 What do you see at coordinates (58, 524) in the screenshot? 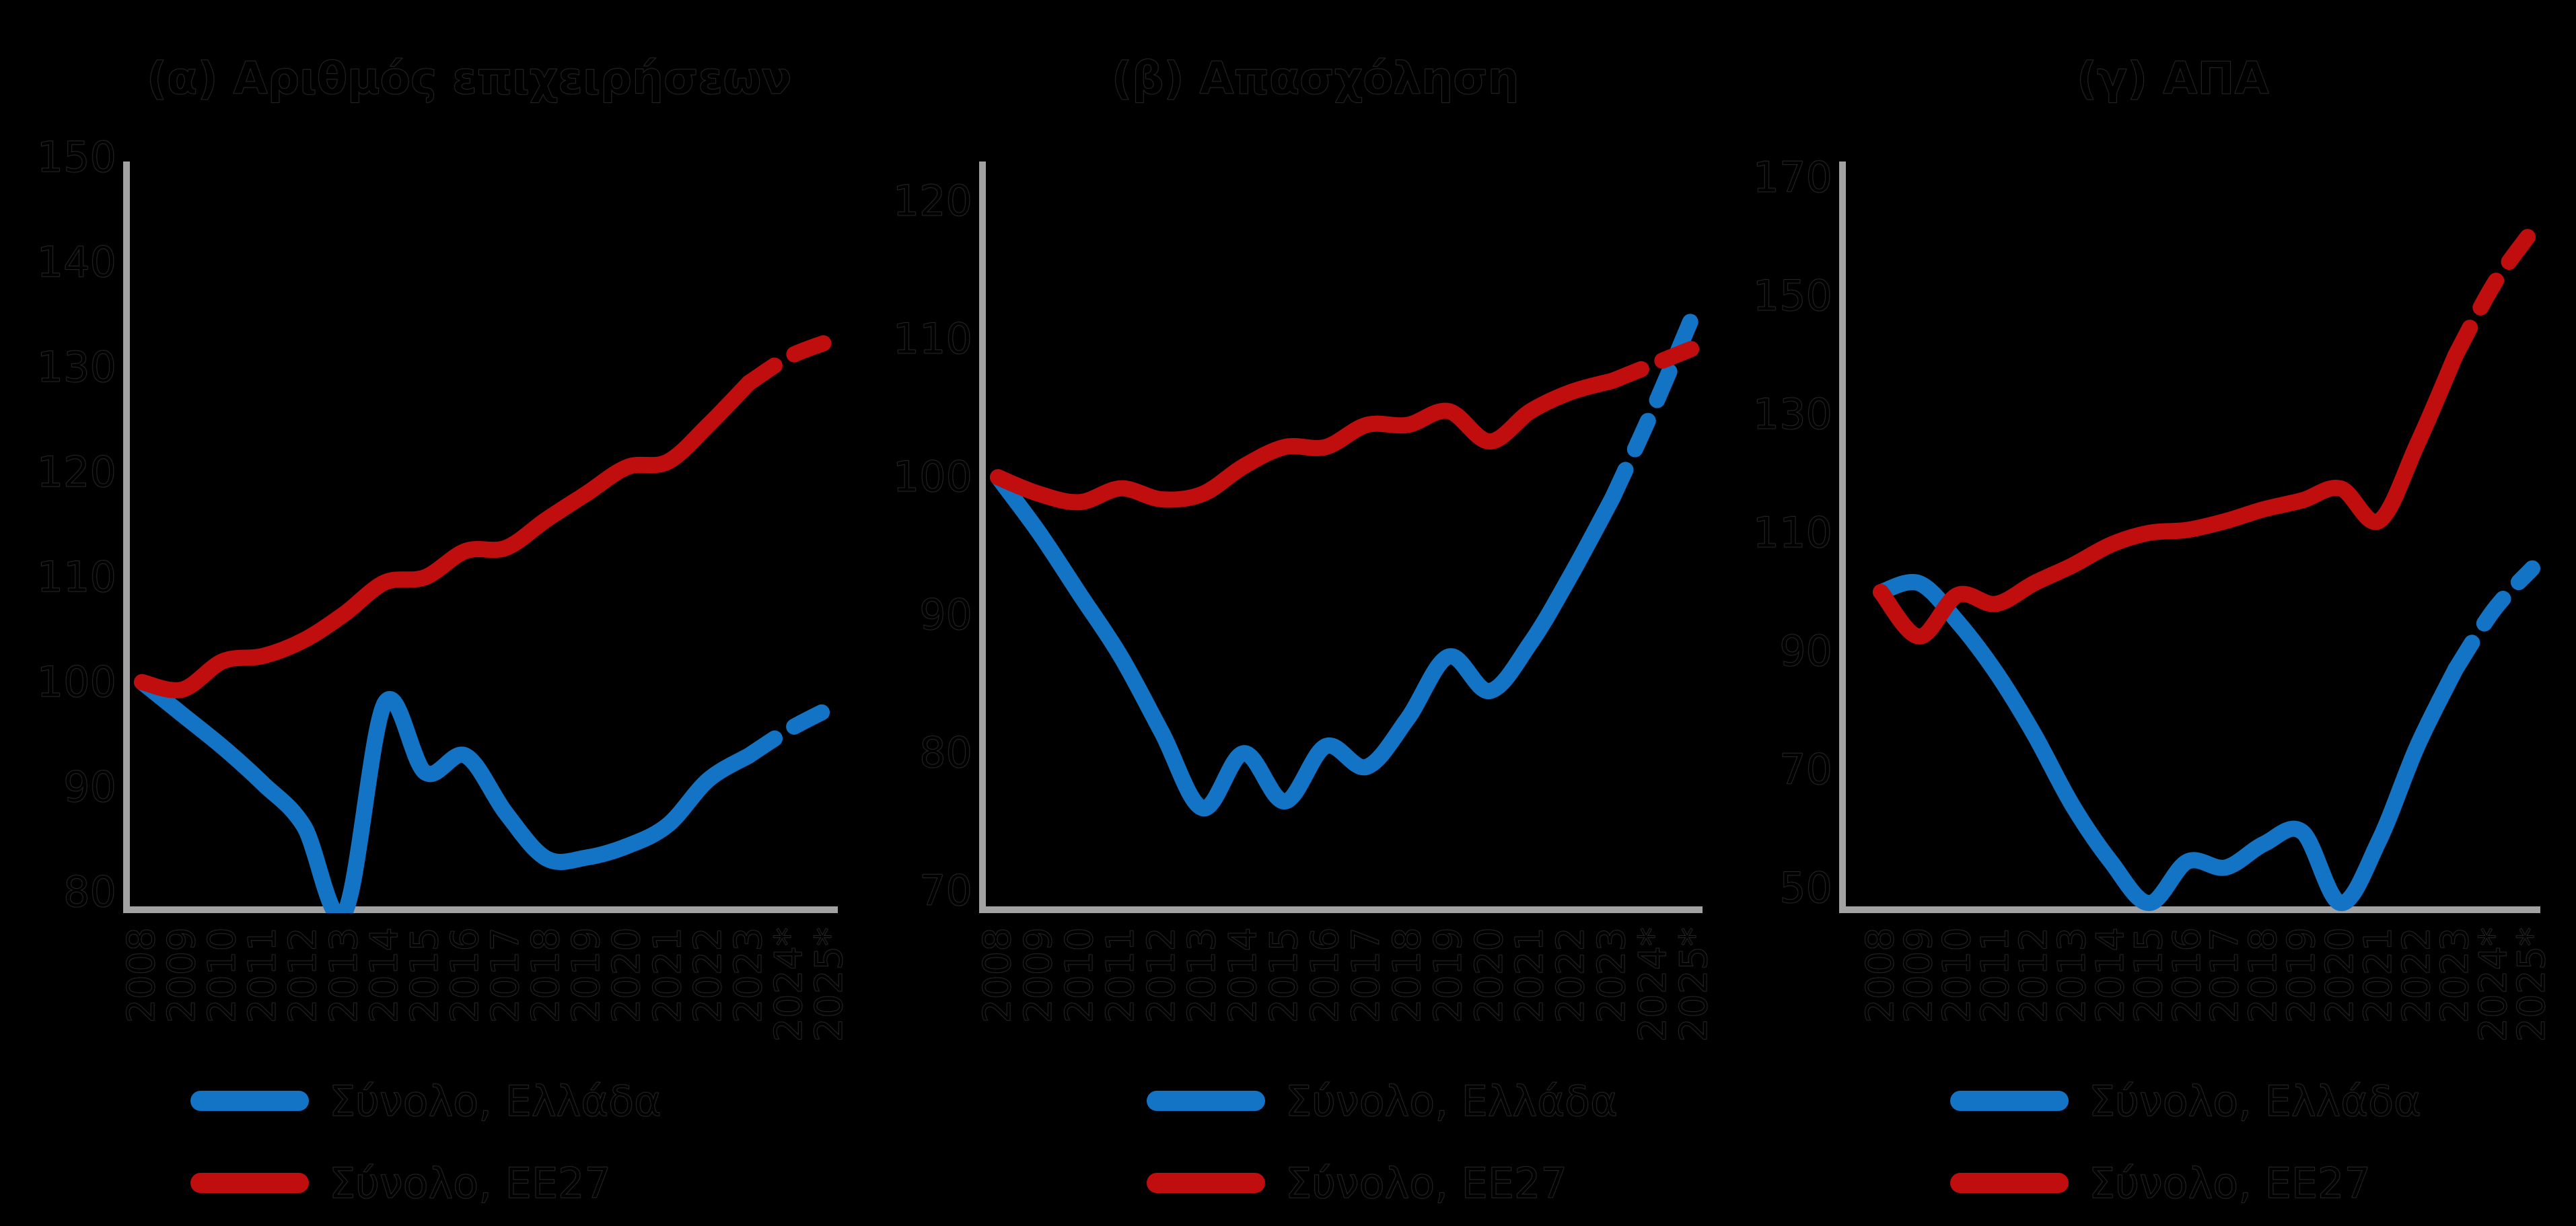
I see `panel-a-y-axis: 80 90 100 110 120 130 140 150` at bounding box center [58, 524].